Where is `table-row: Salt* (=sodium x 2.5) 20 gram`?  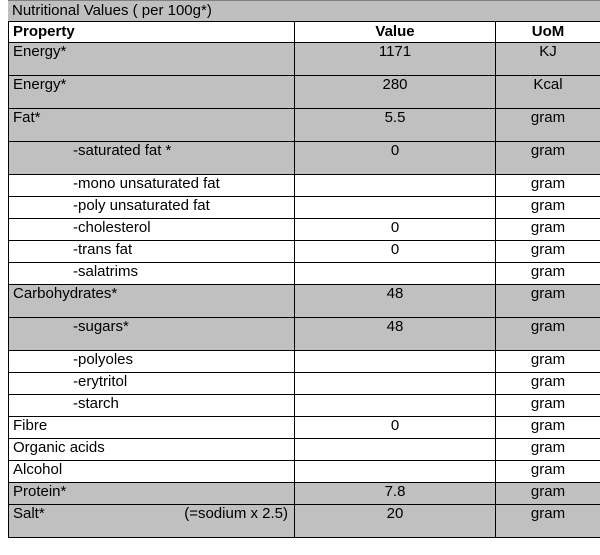 table-row: Salt* (=sodium x 2.5) 20 gram is located at coordinates (304, 521).